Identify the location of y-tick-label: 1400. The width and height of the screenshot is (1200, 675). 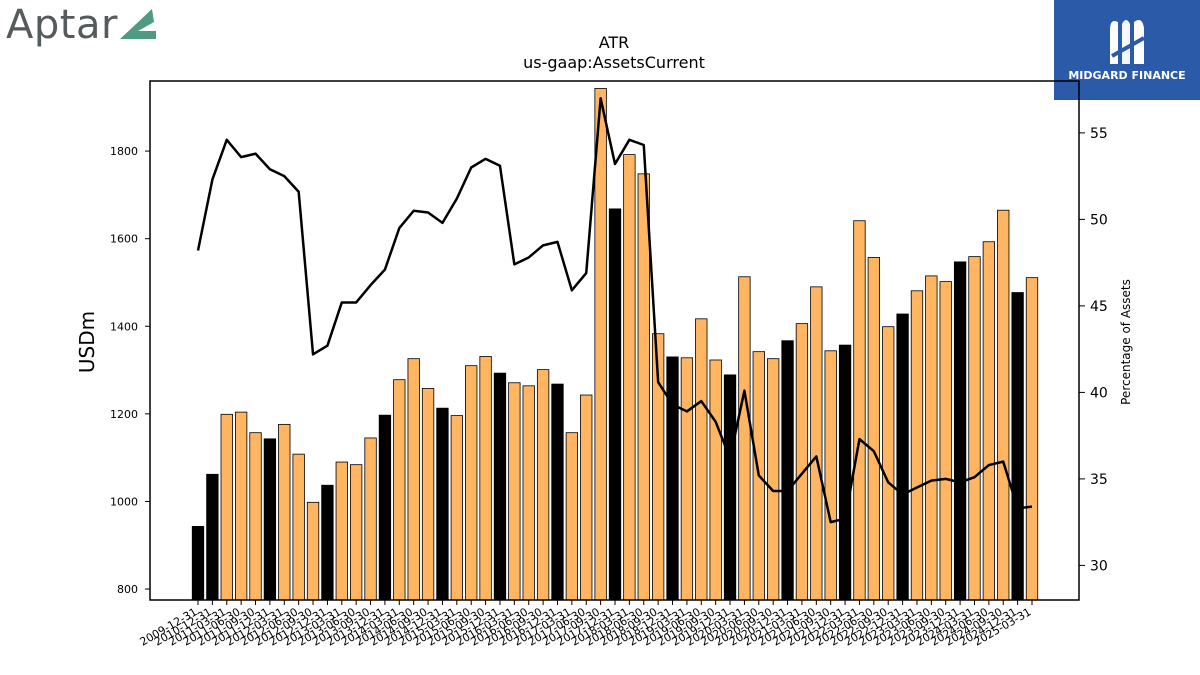
(124, 326).